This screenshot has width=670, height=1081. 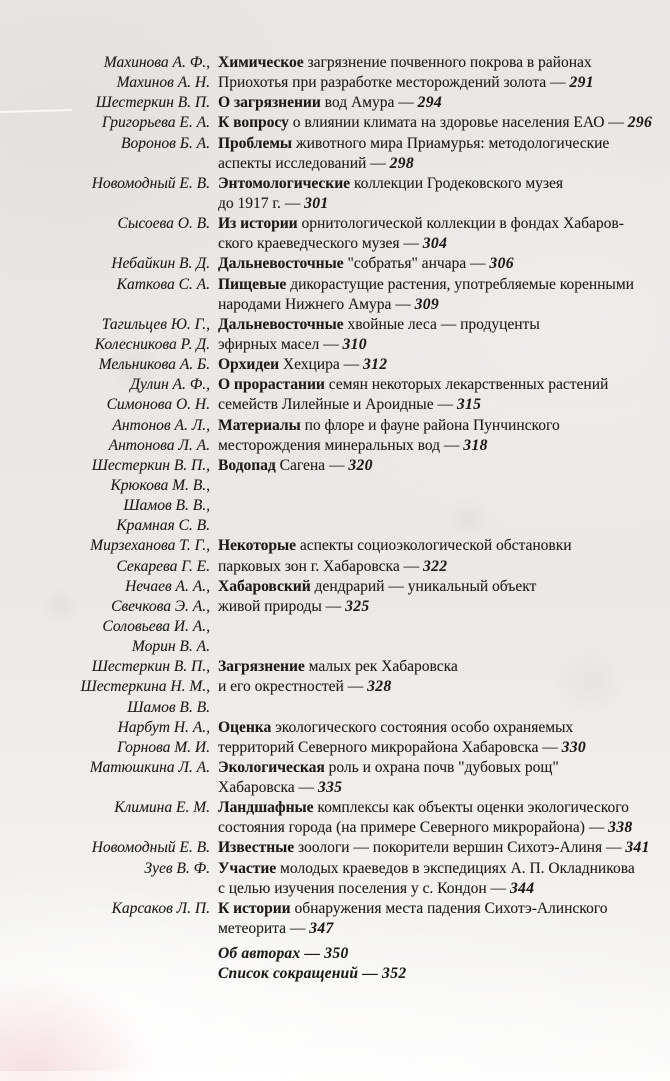 I want to click on author-name: Новомодный Е. В., so click(x=150, y=183).